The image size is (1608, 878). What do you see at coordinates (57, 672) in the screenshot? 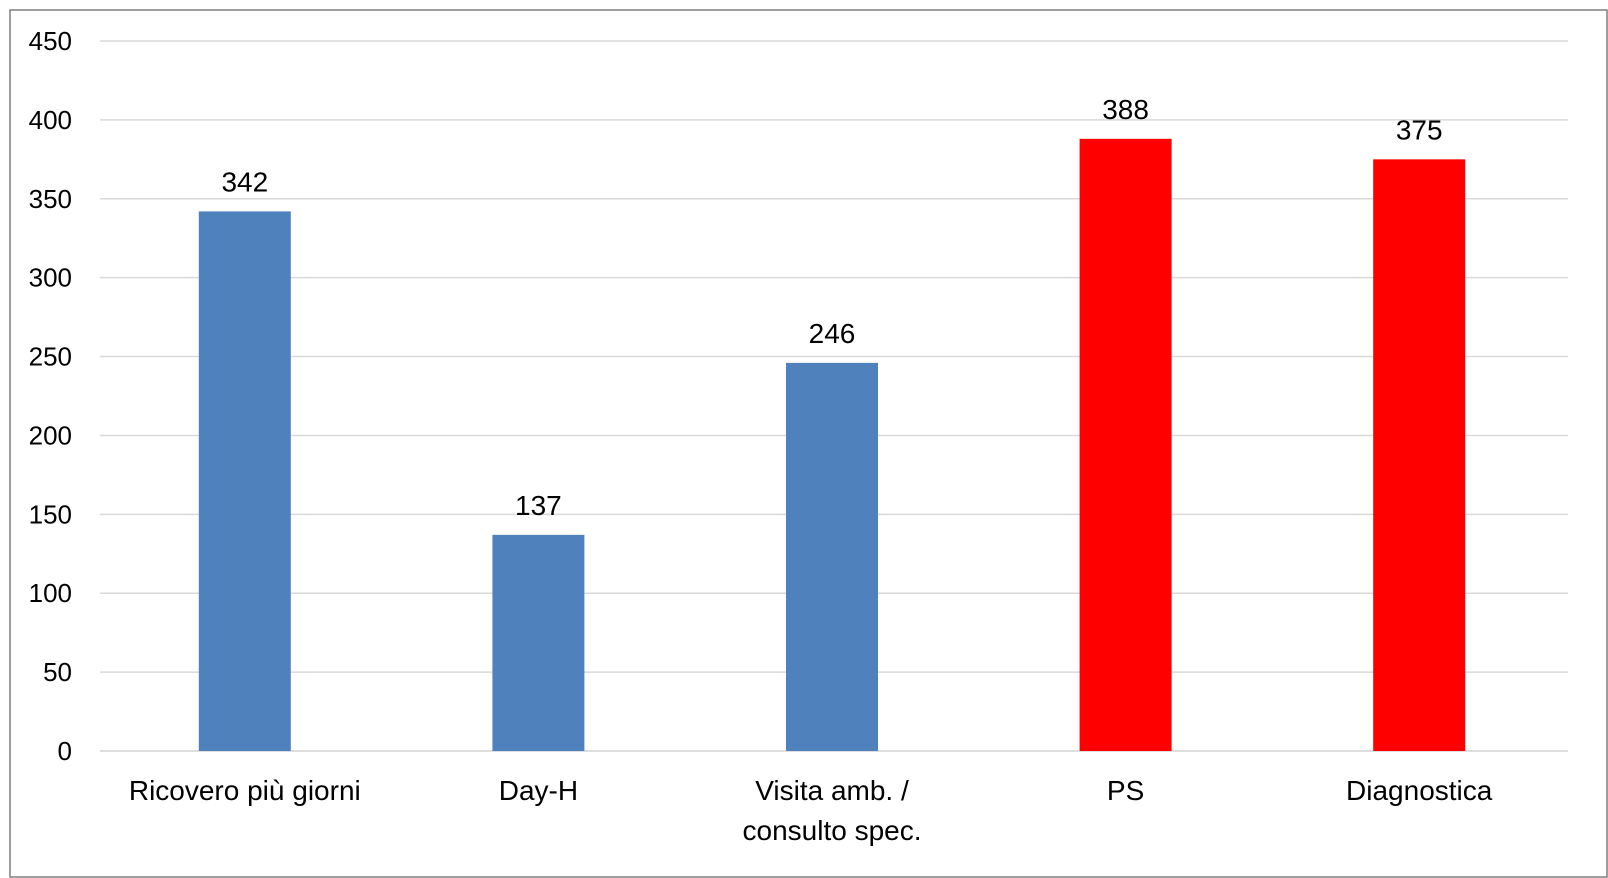
I see `y-tick-label: 50` at bounding box center [57, 672].